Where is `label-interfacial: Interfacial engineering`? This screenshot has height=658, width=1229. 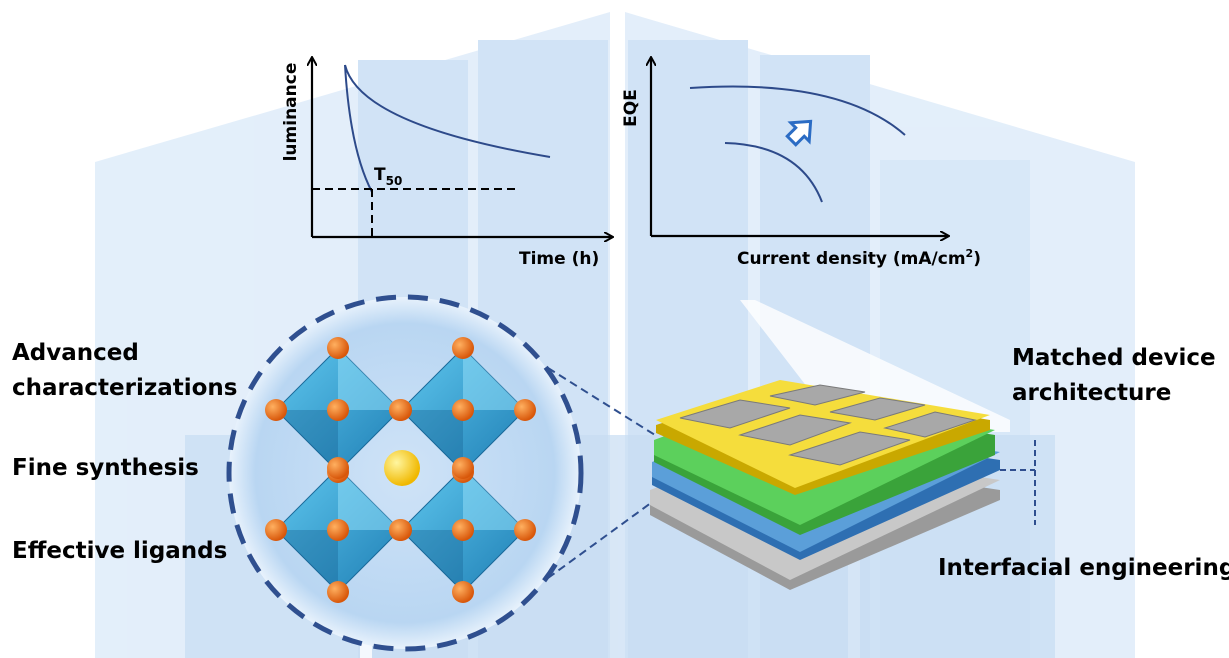 label-interfacial: Interfacial engineering is located at coordinates (1083, 568).